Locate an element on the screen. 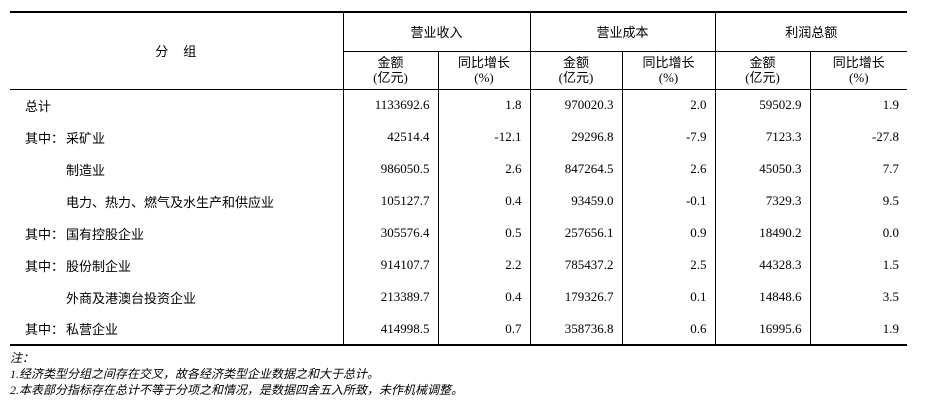 The width and height of the screenshot is (933, 400). cell-value: 0.6 is located at coordinates (668, 329).